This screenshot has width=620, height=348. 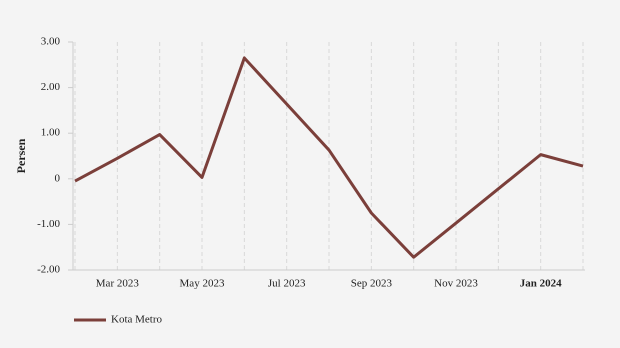 I want to click on legend-label: Kota Metro, so click(x=137, y=320).